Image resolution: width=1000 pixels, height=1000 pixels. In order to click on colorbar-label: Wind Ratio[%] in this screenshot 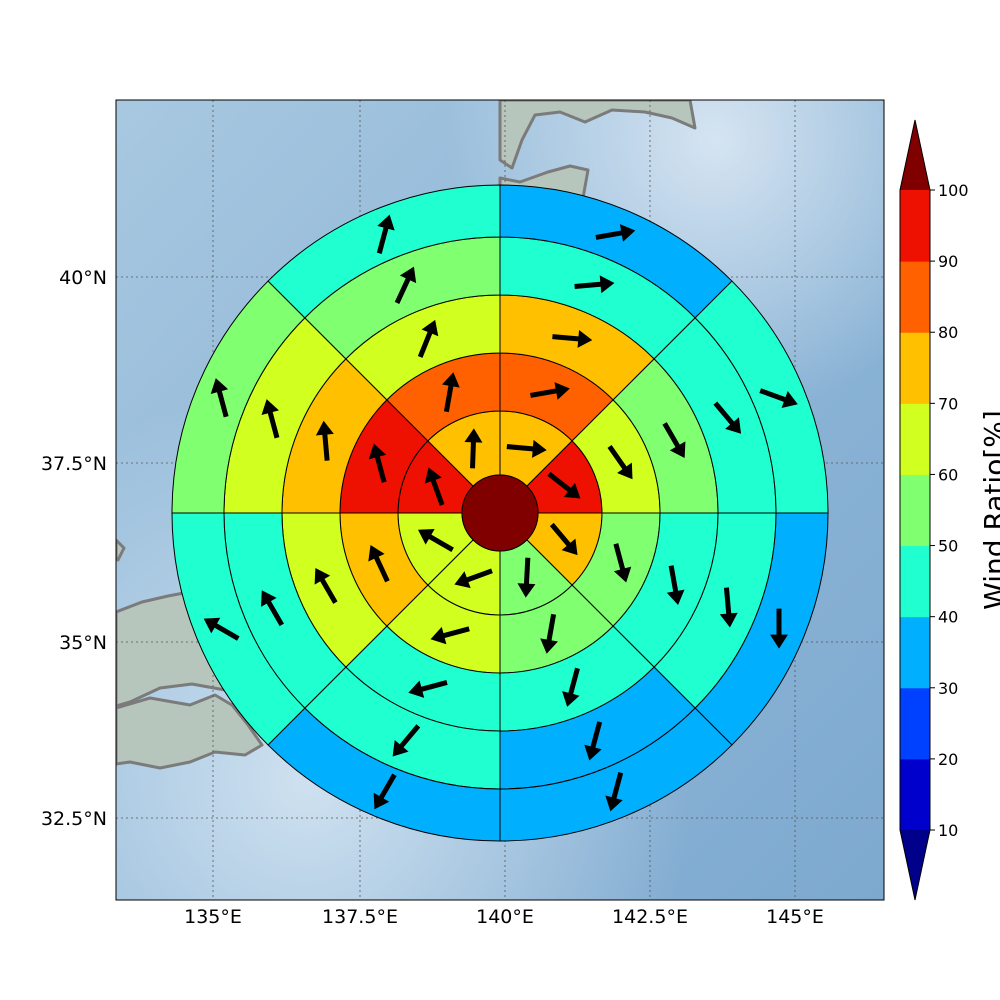, I will do `click(989, 510)`.